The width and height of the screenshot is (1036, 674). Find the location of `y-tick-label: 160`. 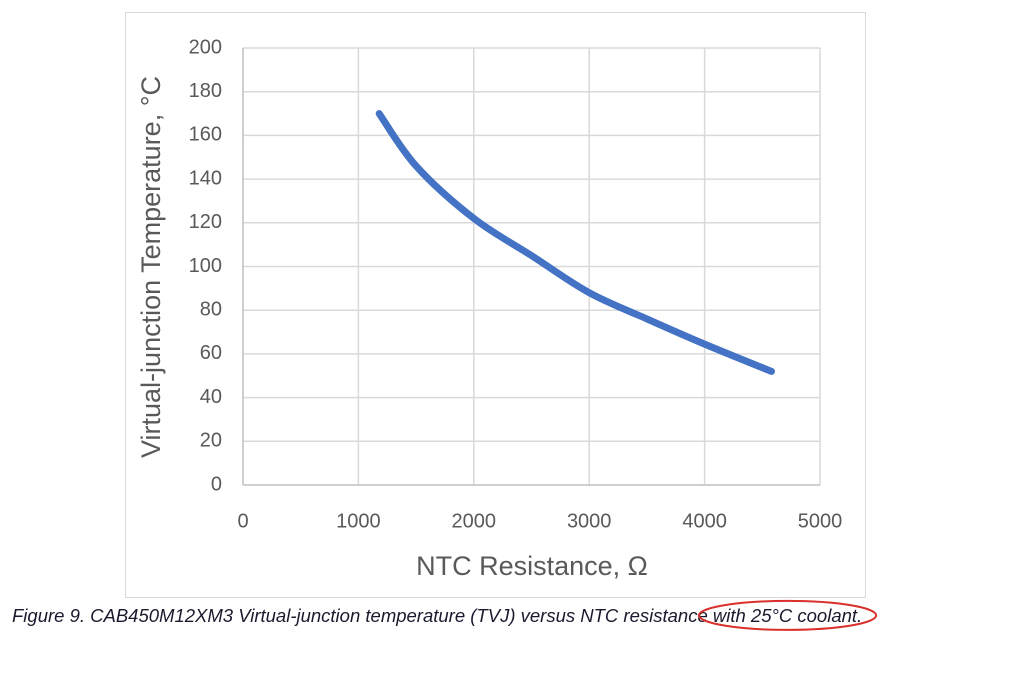

y-tick-label: 160 is located at coordinates (205, 135).